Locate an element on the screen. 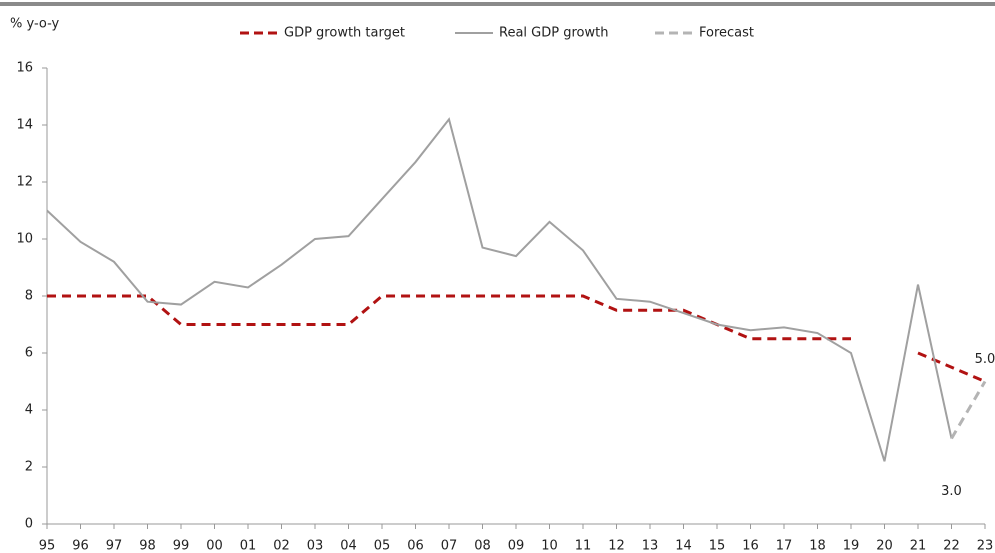  legend-label: GDP growth target is located at coordinates (344, 33).